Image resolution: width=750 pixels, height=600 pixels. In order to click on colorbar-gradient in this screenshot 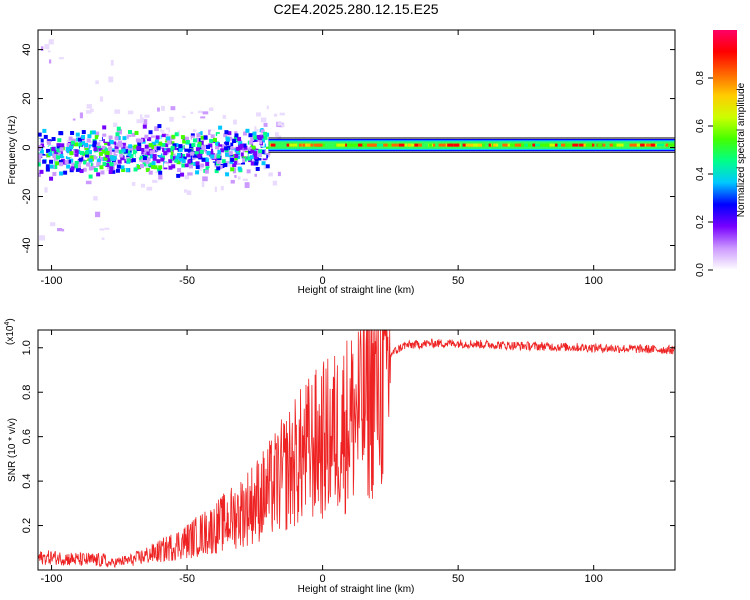, I will do `click(725, 150)`.